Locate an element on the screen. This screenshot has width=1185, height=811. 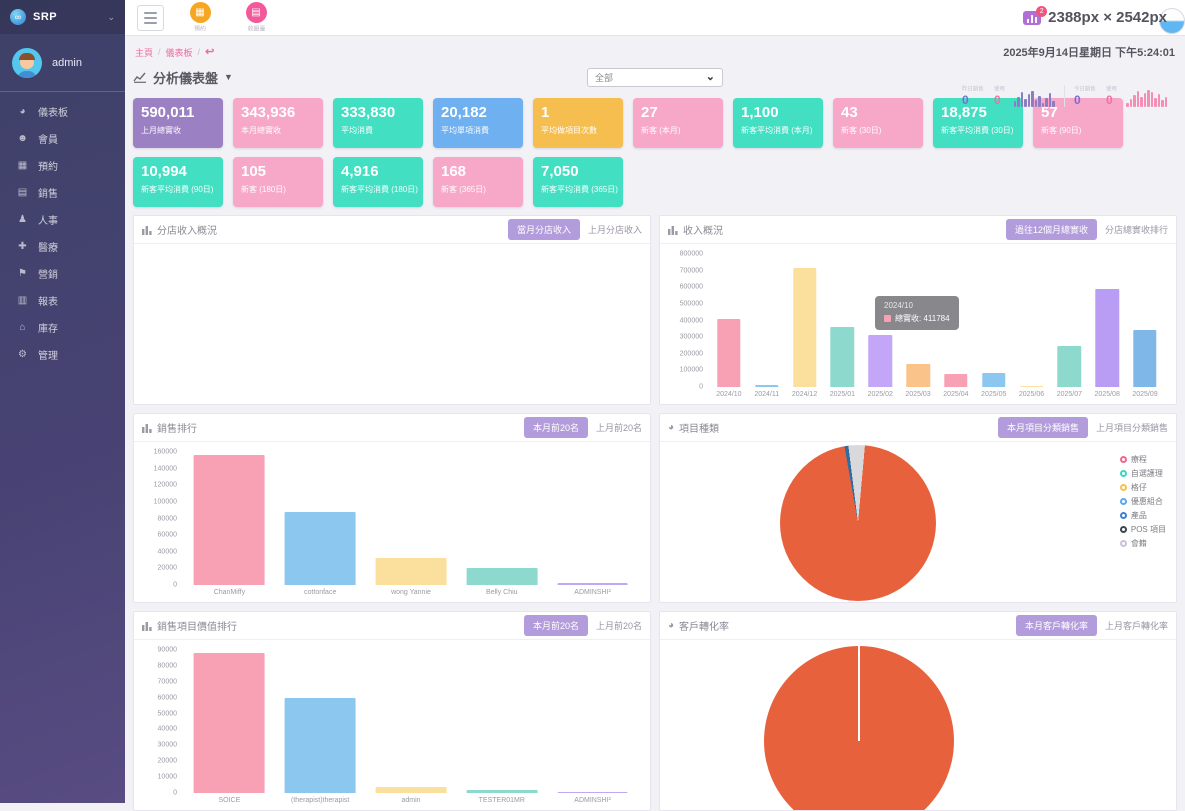
item-value-top20-last-month-button: 上月前20名 is located at coordinates (619, 625).